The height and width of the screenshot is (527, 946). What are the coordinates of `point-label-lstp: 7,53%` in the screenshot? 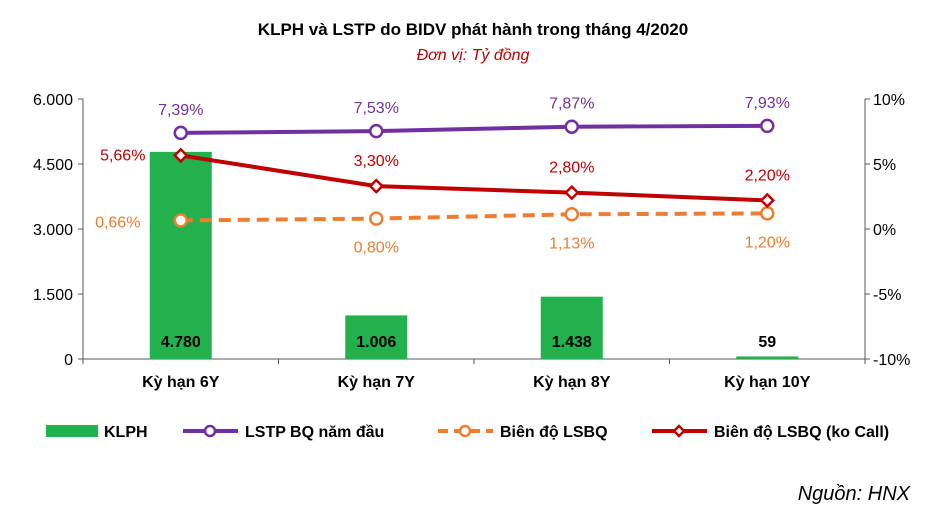 It's located at (376, 108).